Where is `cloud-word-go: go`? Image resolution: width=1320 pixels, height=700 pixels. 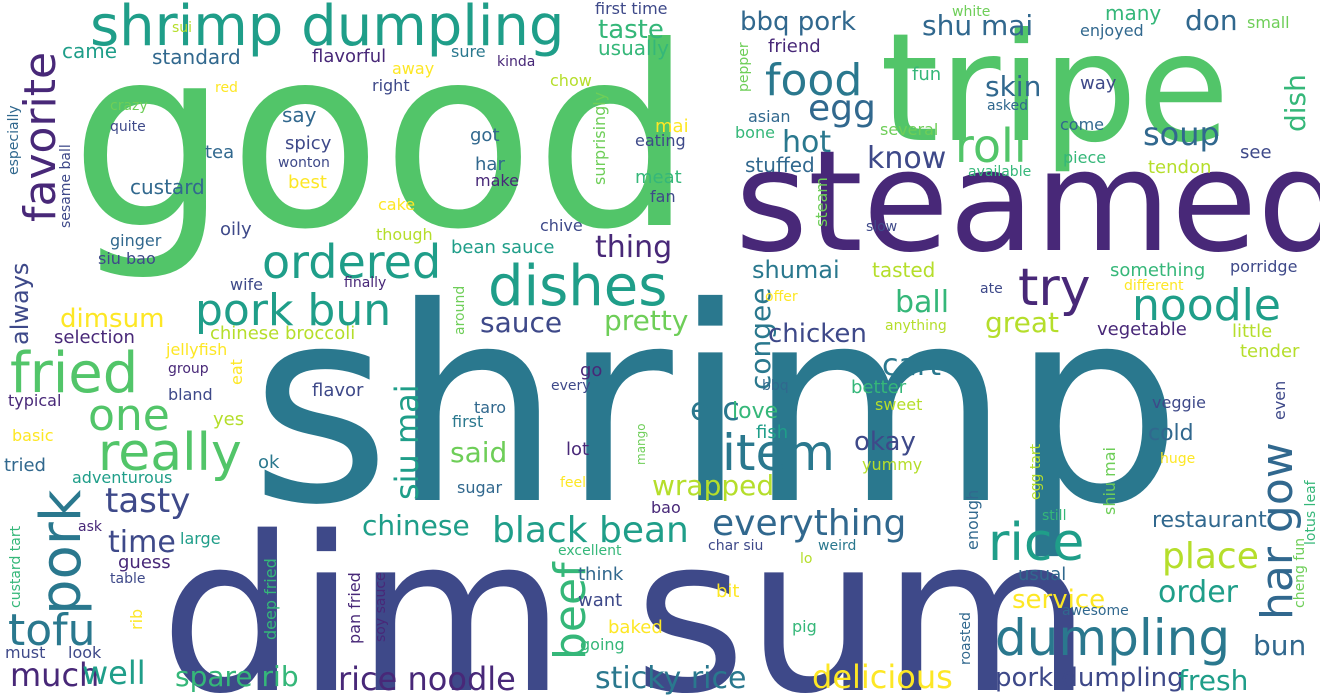
cloud-word-go: go is located at coordinates (591, 370).